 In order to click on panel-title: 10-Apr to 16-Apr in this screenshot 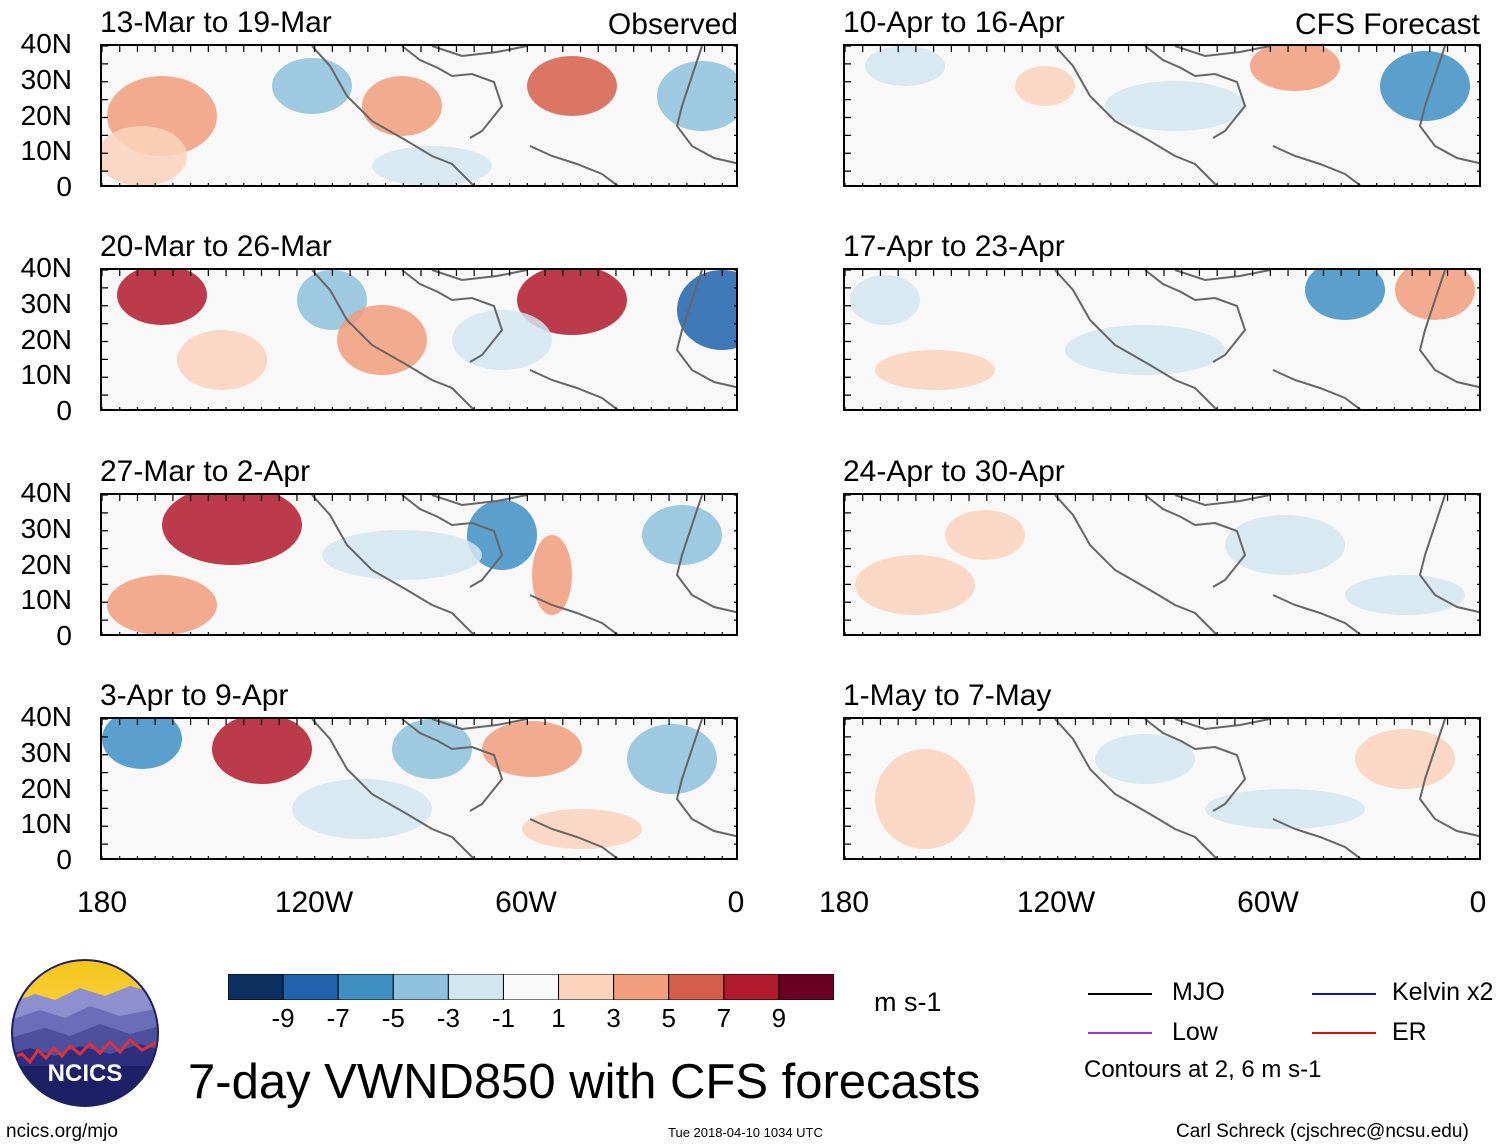, I will do `click(954, 22)`.